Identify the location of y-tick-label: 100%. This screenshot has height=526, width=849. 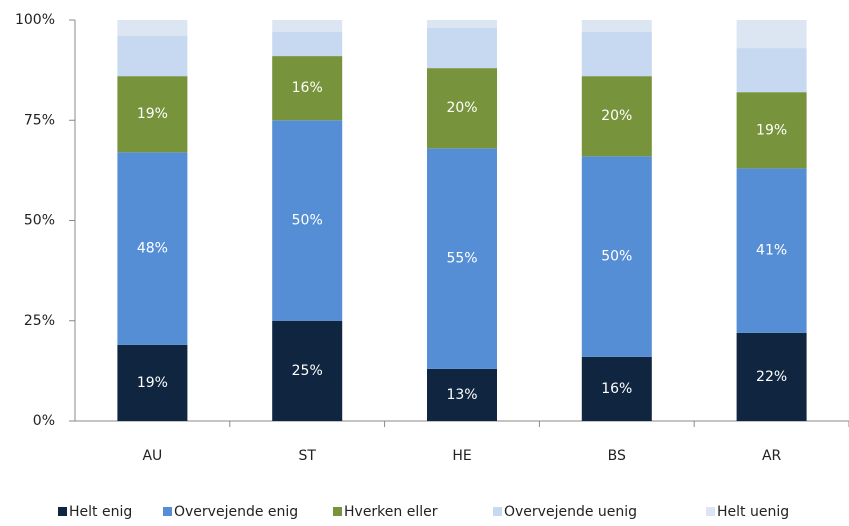
(35, 20).